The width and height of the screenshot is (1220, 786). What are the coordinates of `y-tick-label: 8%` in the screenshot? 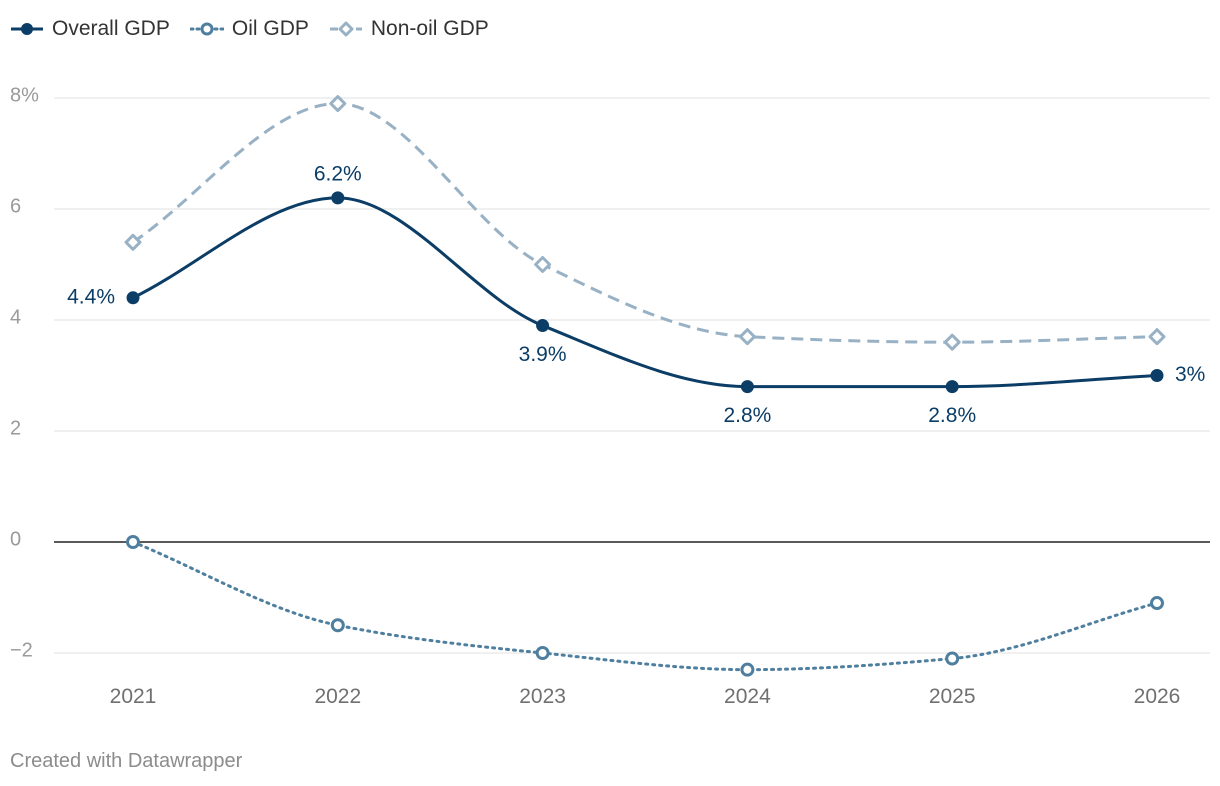 It's located at (24, 95).